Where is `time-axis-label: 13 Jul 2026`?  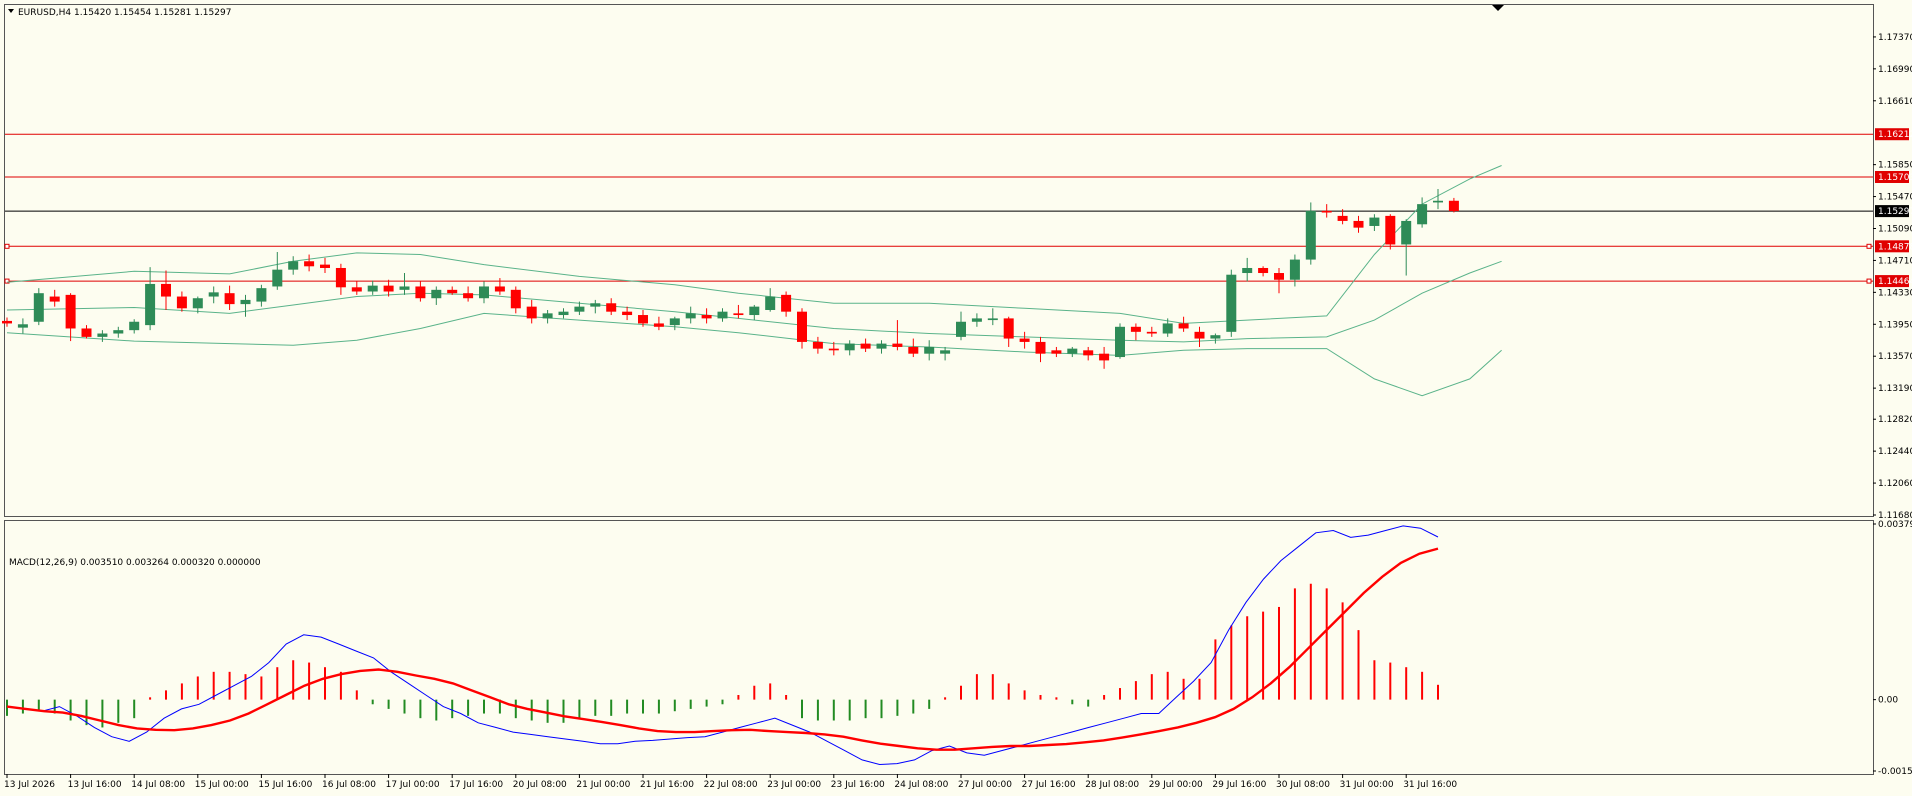
time-axis-label: 13 Jul 2026 is located at coordinates (29, 785).